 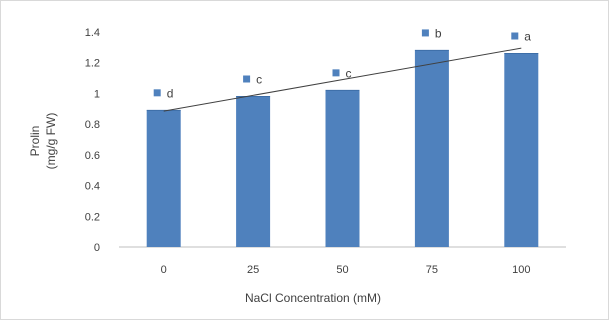 What do you see at coordinates (438, 33) in the screenshot?
I see `significance-letter: b` at bounding box center [438, 33].